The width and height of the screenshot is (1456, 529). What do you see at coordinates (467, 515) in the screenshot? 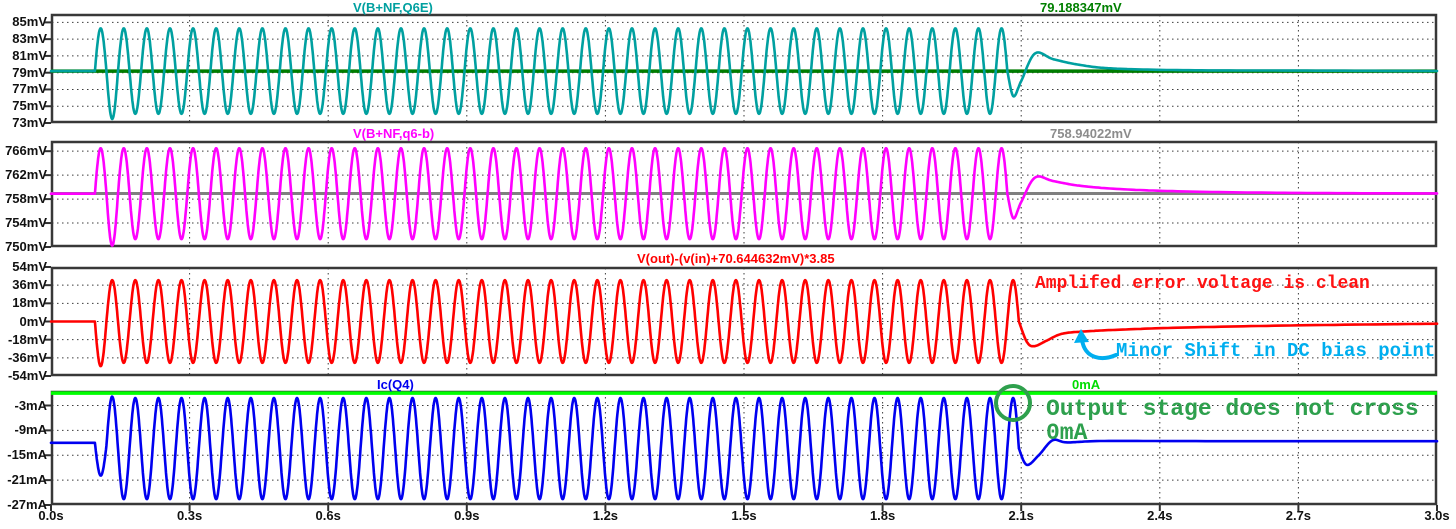
I see `x-axis-tick-label: 0.9s` at bounding box center [467, 515].